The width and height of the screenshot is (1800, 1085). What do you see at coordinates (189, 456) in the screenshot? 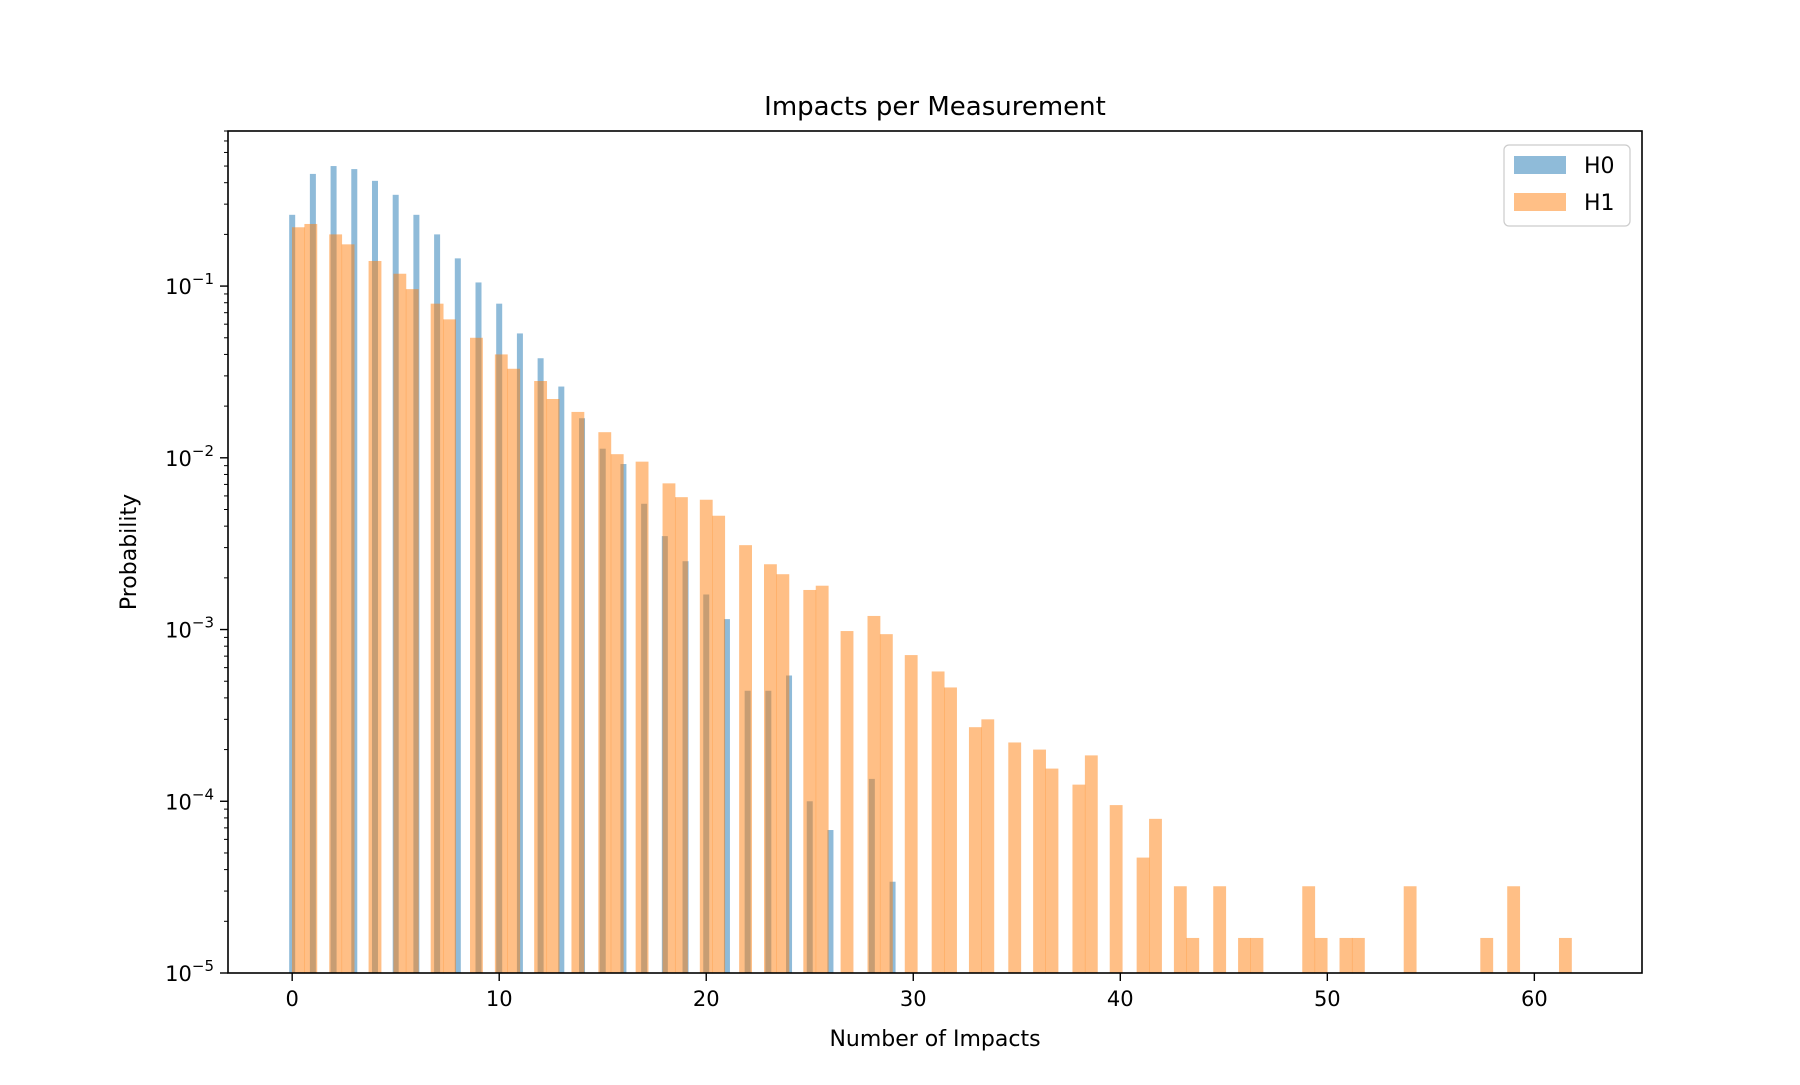
I see `y-tick-label-1: 10⁻²` at bounding box center [189, 456].